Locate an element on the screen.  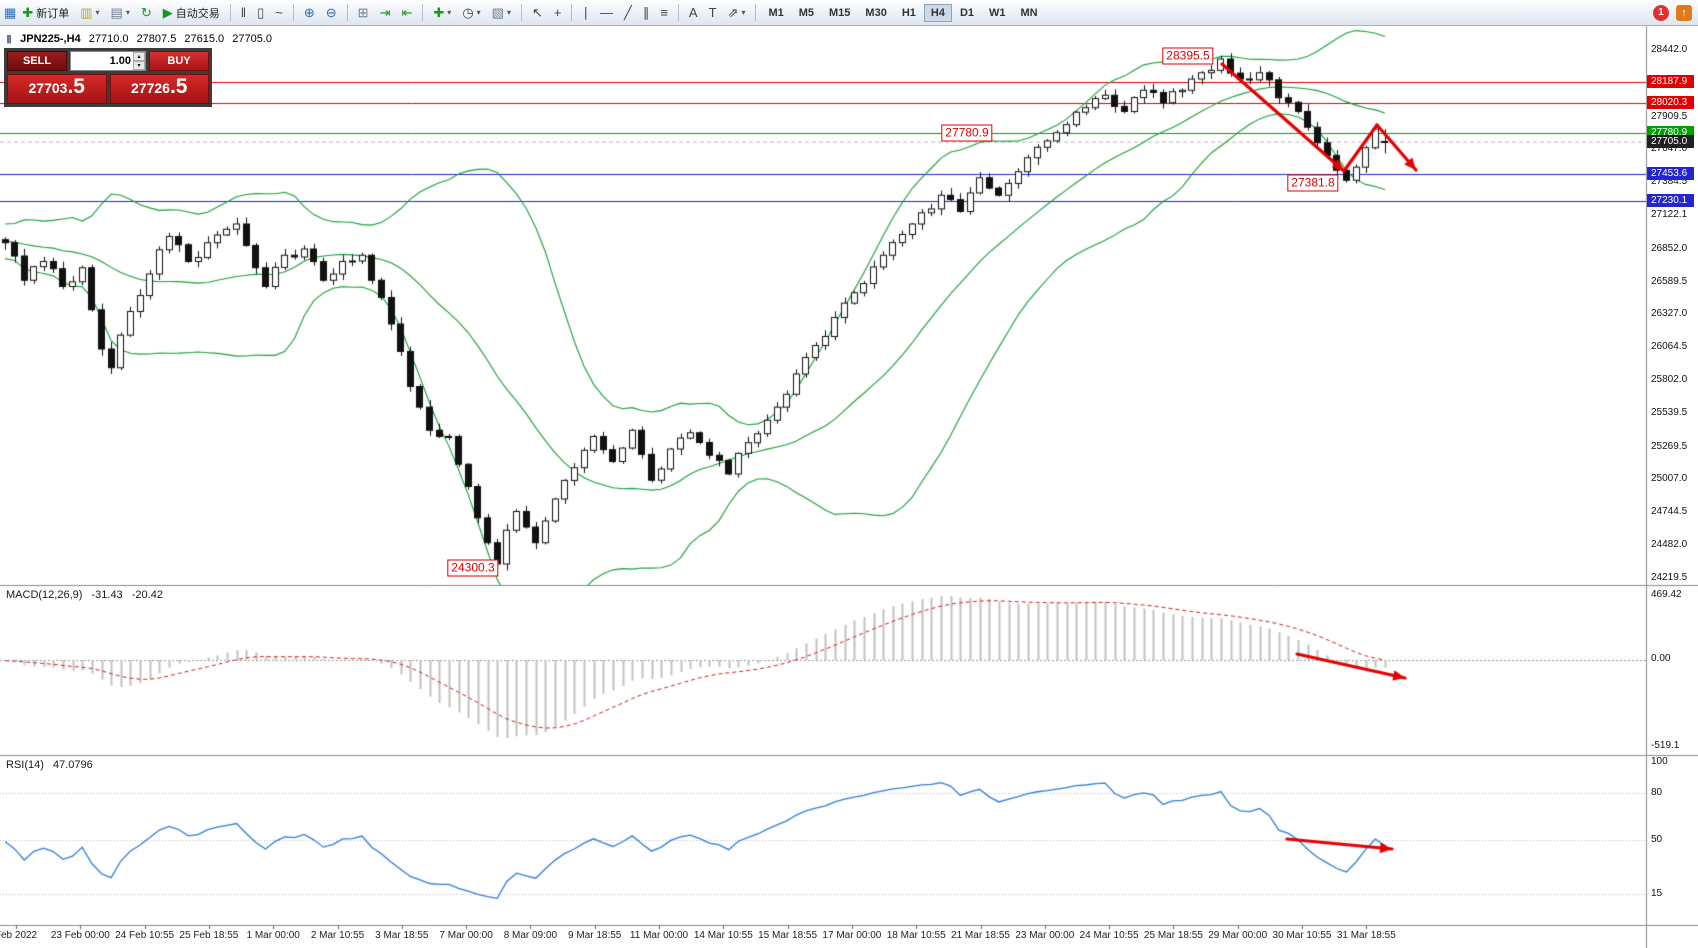
macd-axis-label: 469.42 is located at coordinates (1666, 594).